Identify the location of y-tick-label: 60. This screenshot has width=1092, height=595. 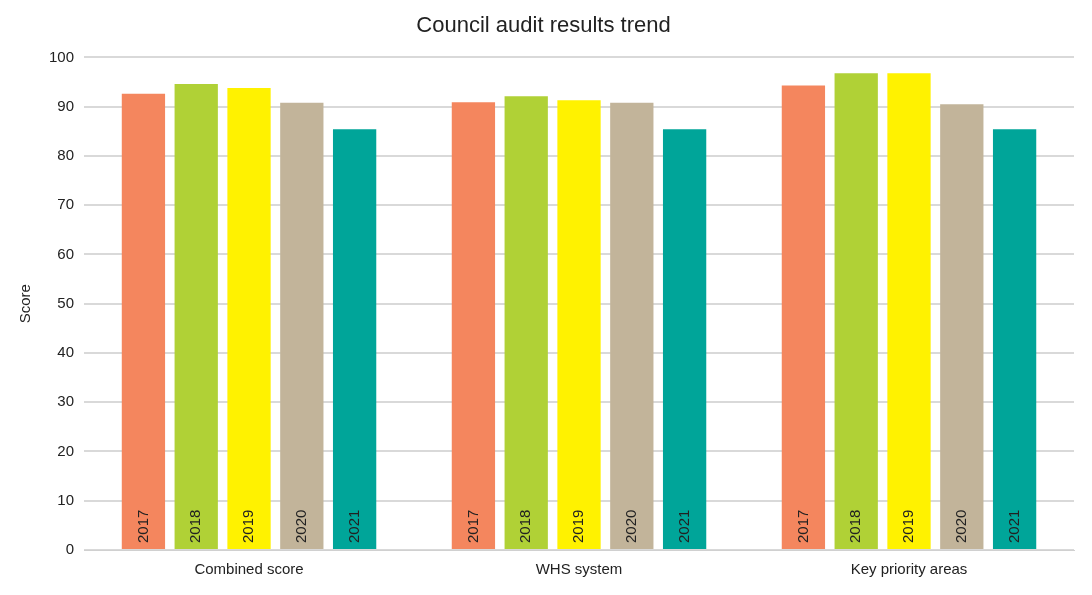
(66, 253).